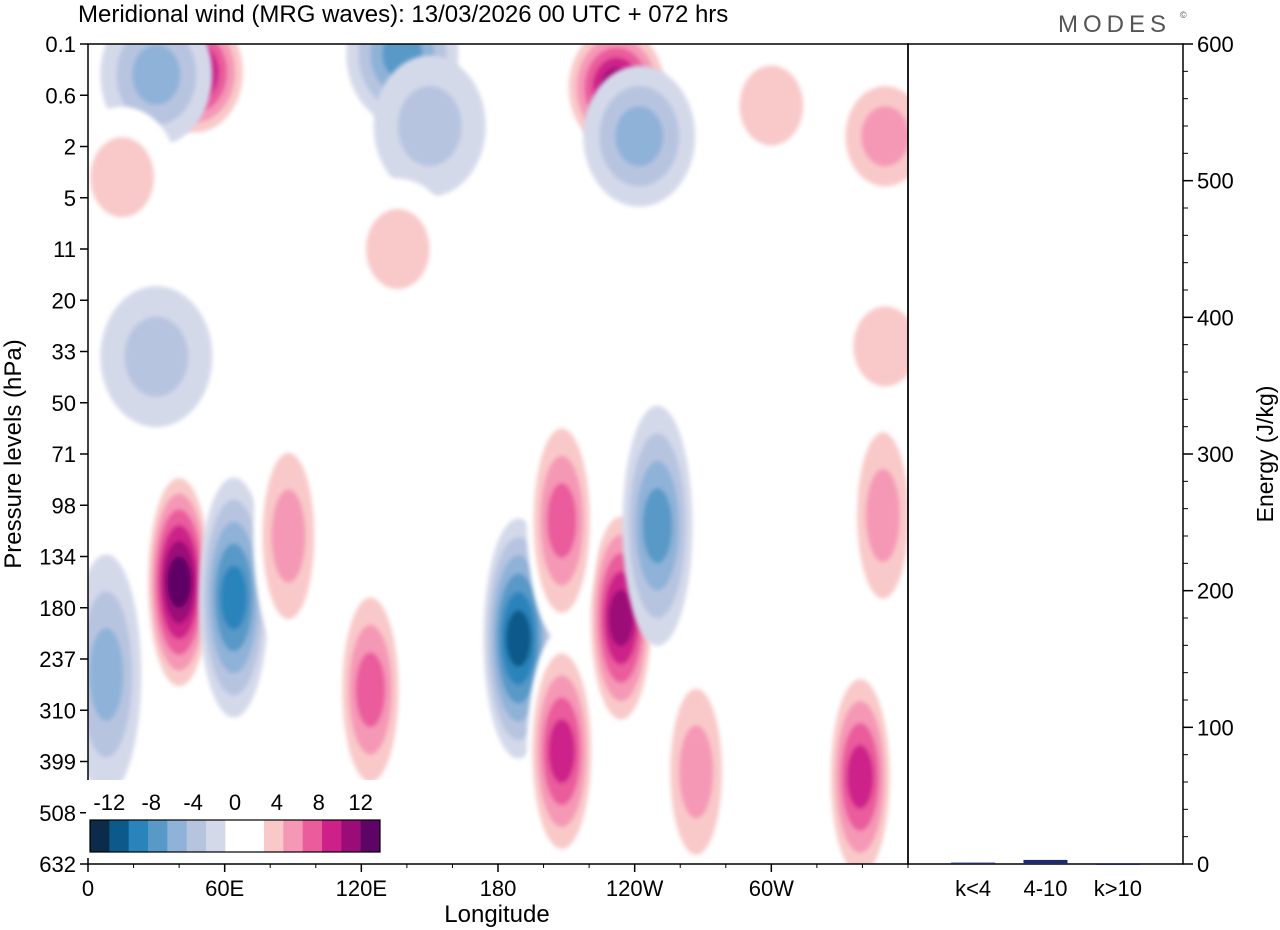  Describe the element at coordinates (13, 453) in the screenshot. I see `y-axis-label: Pressure levels (hPa)` at that location.